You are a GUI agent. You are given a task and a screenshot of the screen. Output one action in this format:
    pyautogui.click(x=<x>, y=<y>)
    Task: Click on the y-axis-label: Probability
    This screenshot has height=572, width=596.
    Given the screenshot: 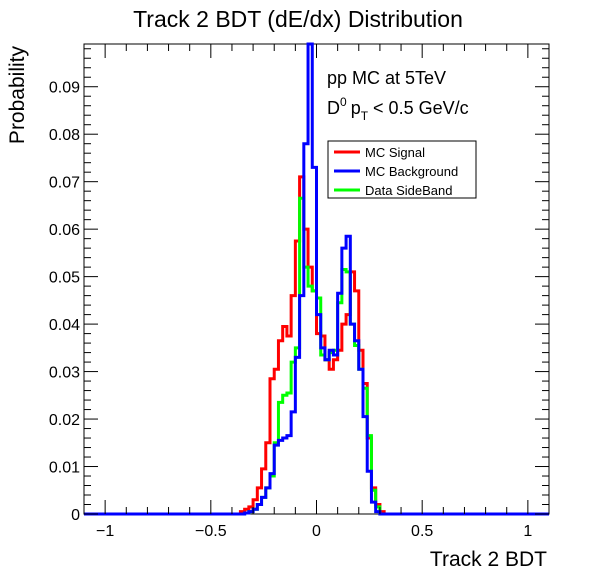 What is the action you would take?
    pyautogui.click(x=17, y=95)
    